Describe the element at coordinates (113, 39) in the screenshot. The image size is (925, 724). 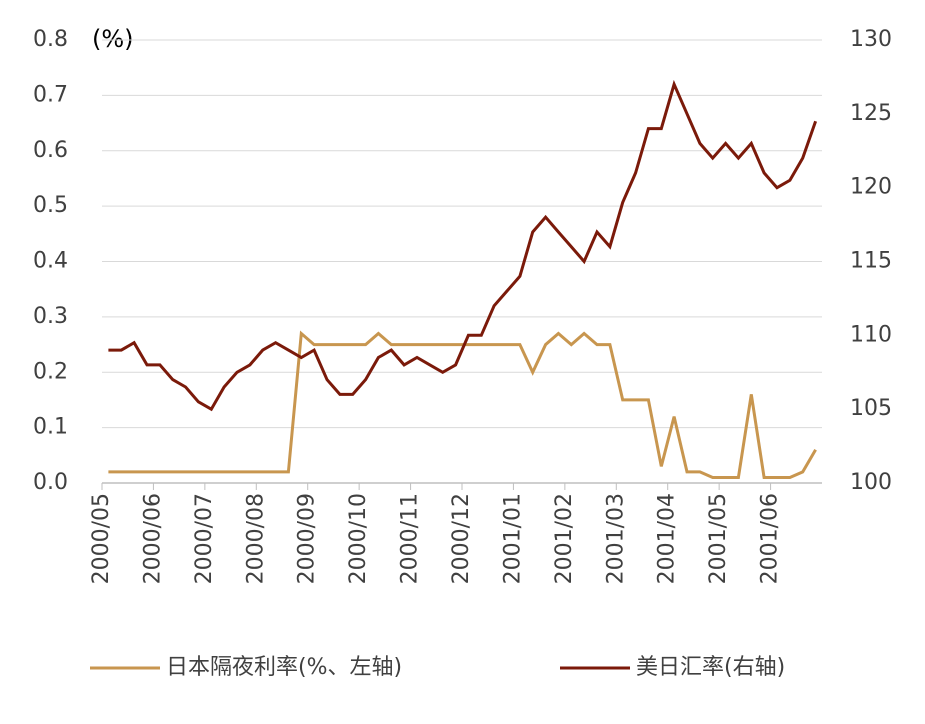
I see `y-axis-label: (%)` at that location.